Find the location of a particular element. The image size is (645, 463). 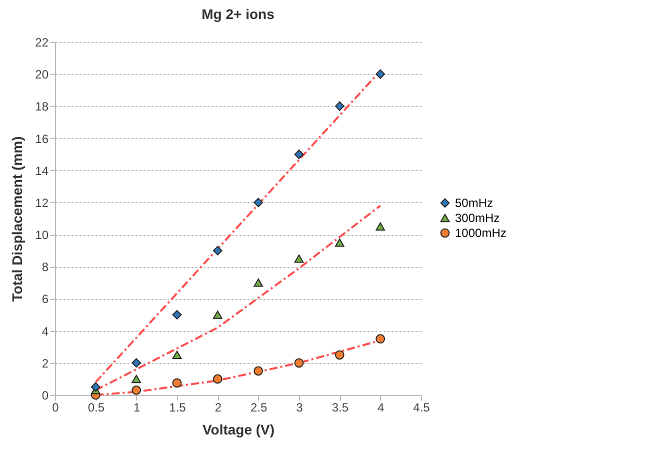

legend-label: 300mHz is located at coordinates (477, 218).